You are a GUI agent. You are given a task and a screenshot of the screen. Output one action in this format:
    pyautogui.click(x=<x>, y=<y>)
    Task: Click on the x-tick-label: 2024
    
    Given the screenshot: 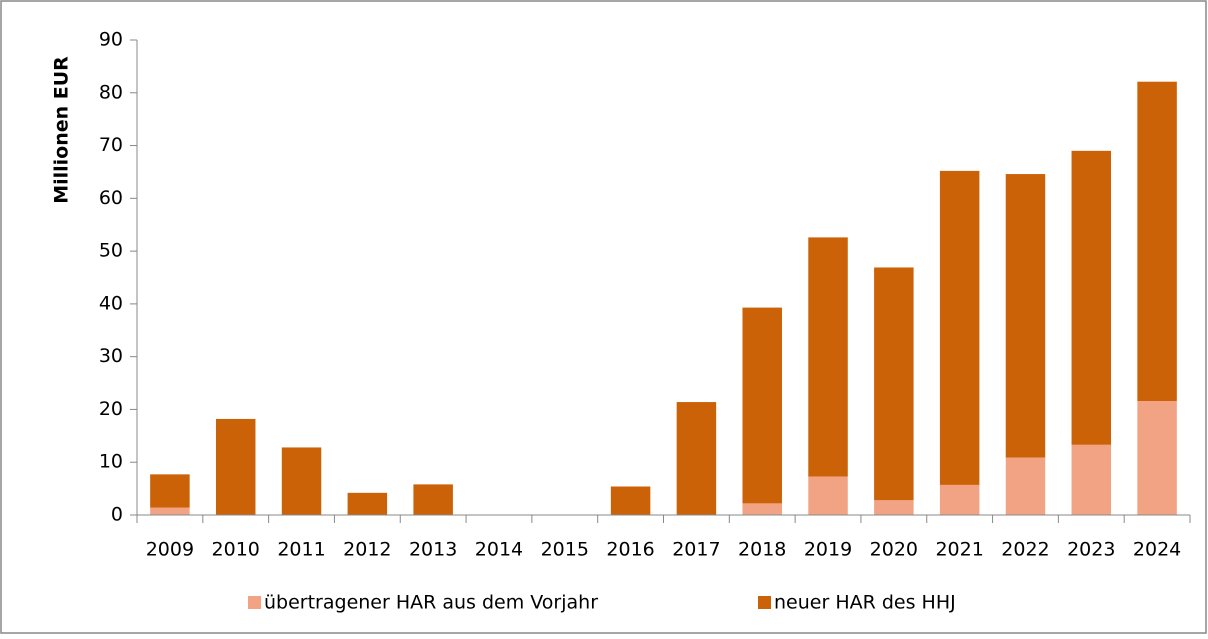 What is the action you would take?
    pyautogui.click(x=1157, y=550)
    